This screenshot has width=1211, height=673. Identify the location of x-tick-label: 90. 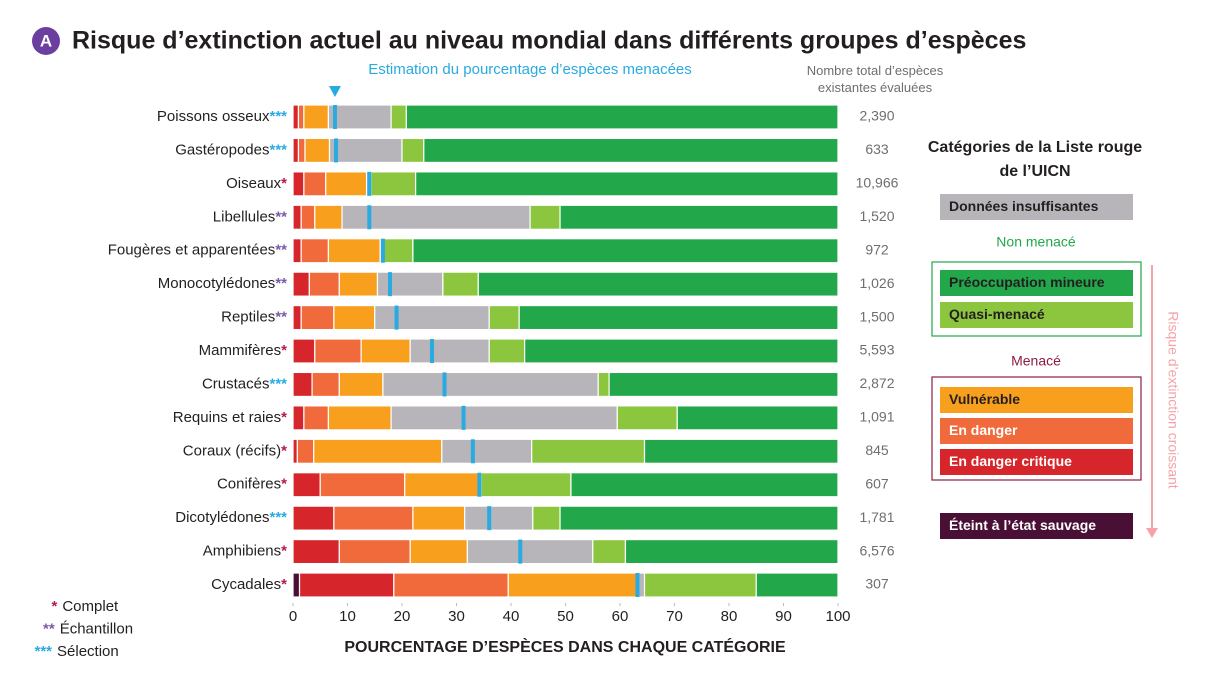
(783, 616).